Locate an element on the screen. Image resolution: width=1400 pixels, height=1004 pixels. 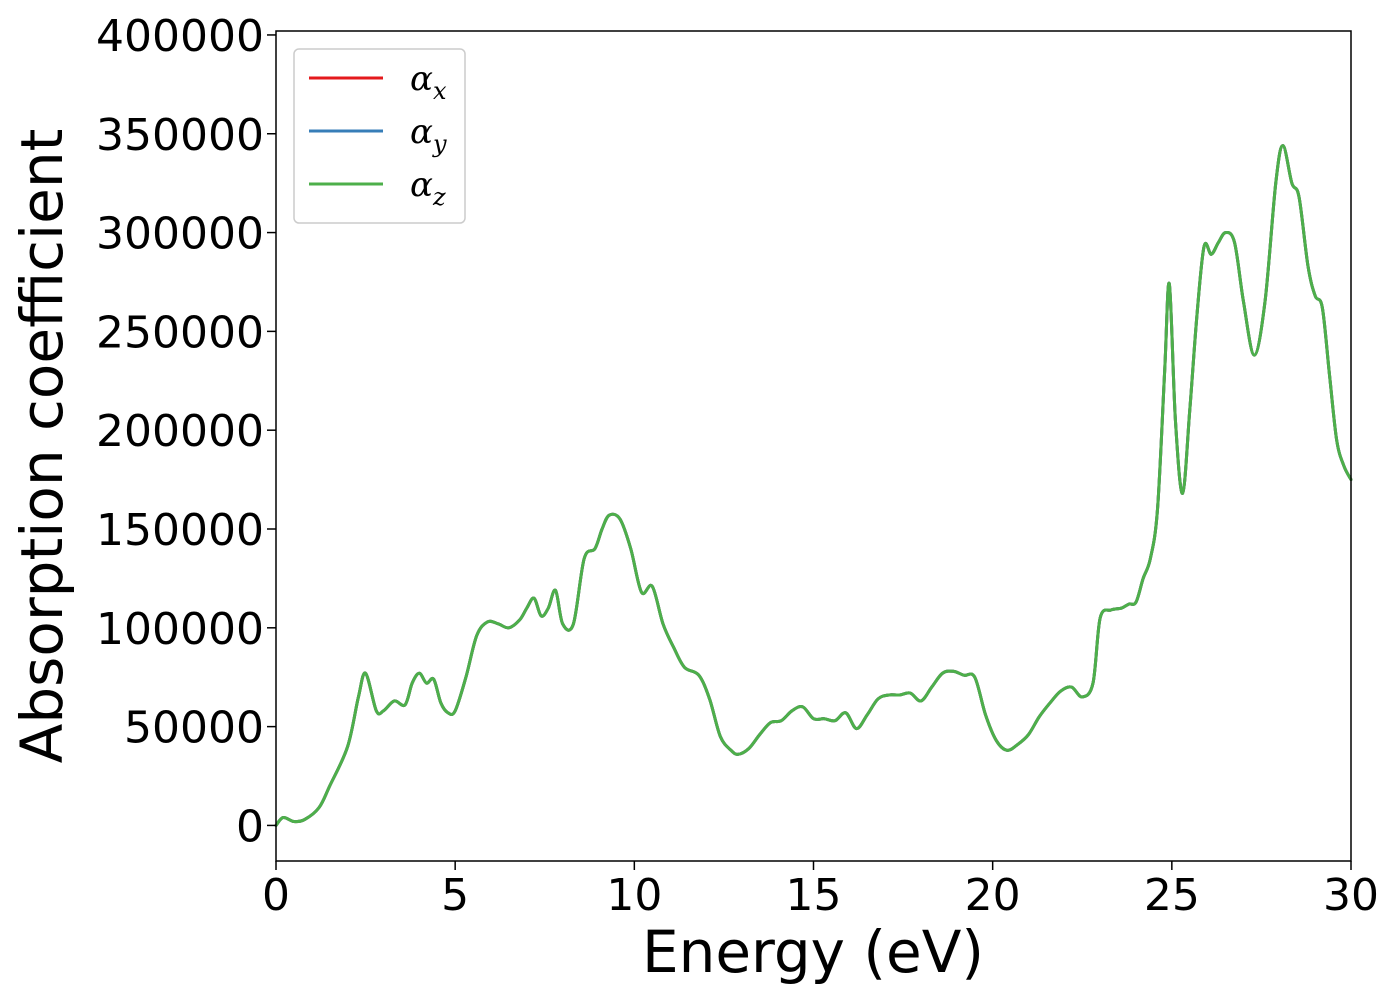
legend-label-alpha-y: αy is located at coordinates (428, 135).